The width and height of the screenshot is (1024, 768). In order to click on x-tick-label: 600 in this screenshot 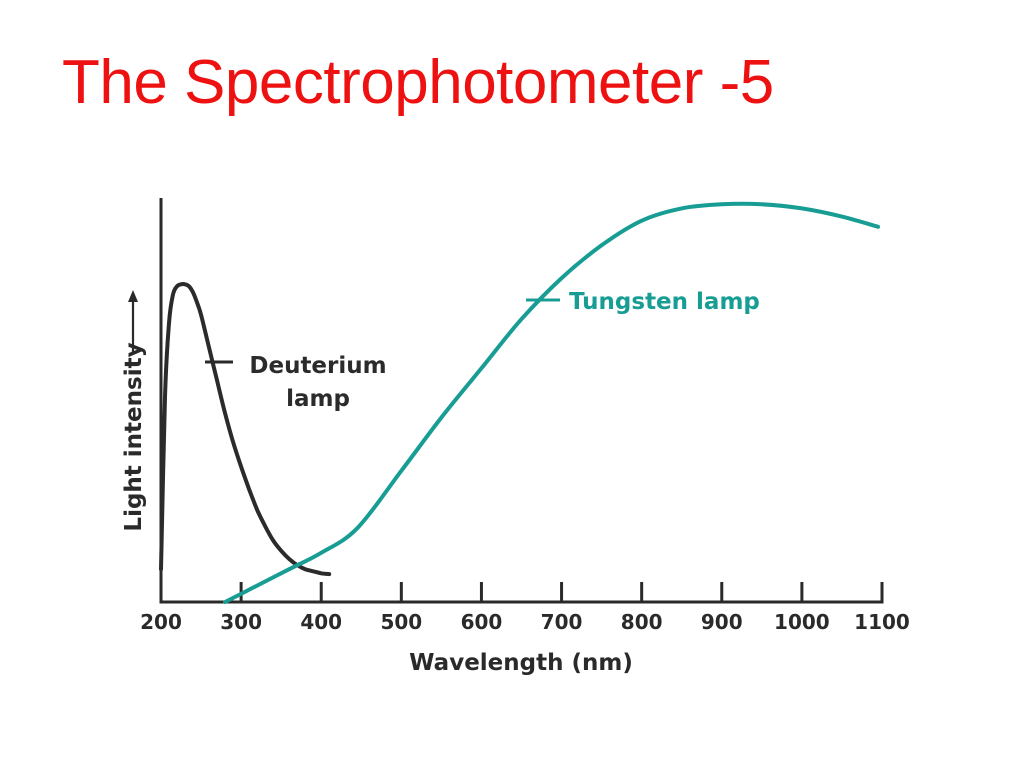, I will do `click(482, 622)`.